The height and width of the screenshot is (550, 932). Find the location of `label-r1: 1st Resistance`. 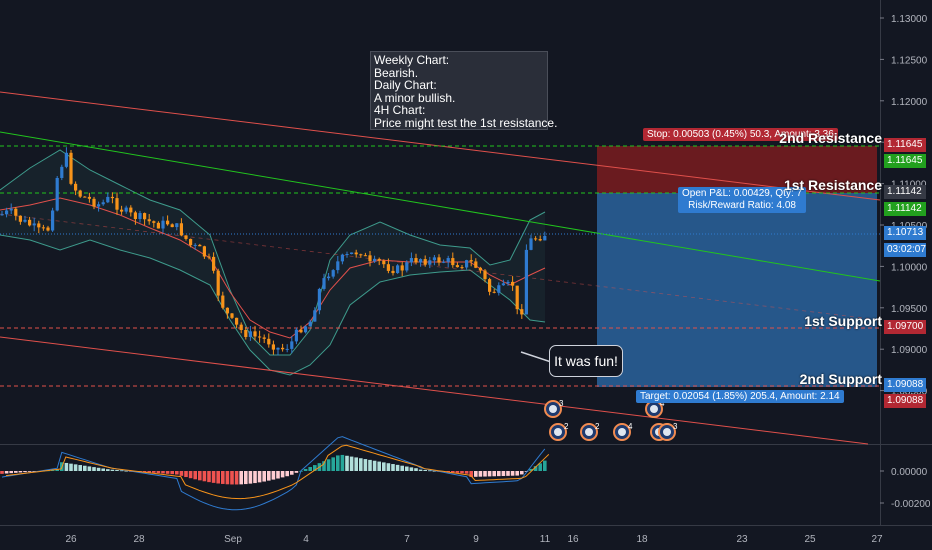

label-r1: 1st Resistance is located at coordinates (832, 185).